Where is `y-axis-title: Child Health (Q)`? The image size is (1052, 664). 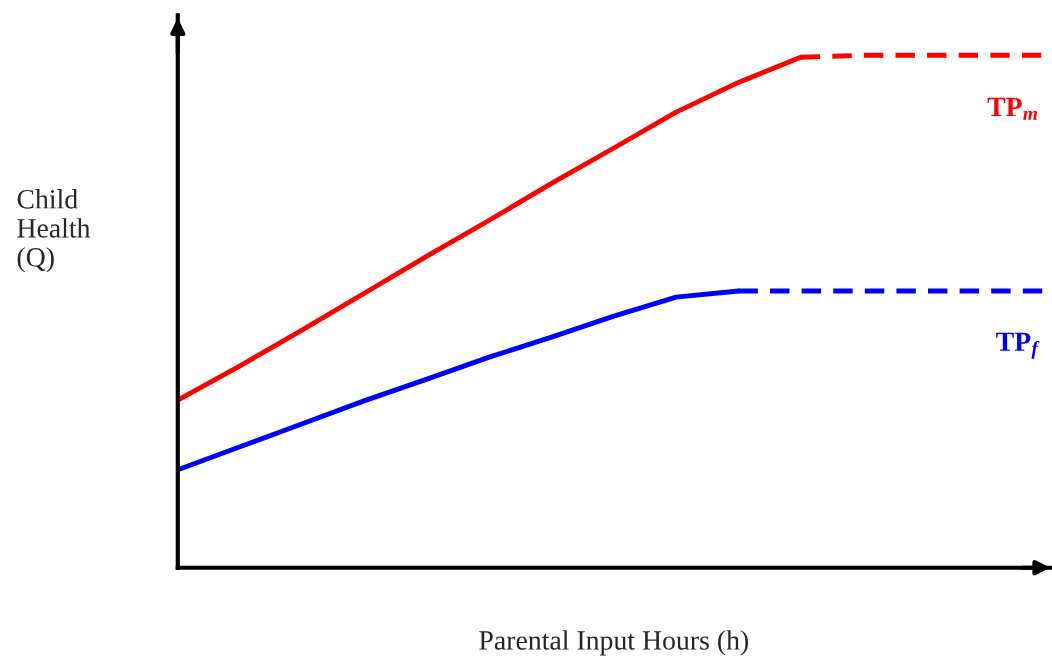
y-axis-title: Child Health (Q) is located at coordinates (54, 231).